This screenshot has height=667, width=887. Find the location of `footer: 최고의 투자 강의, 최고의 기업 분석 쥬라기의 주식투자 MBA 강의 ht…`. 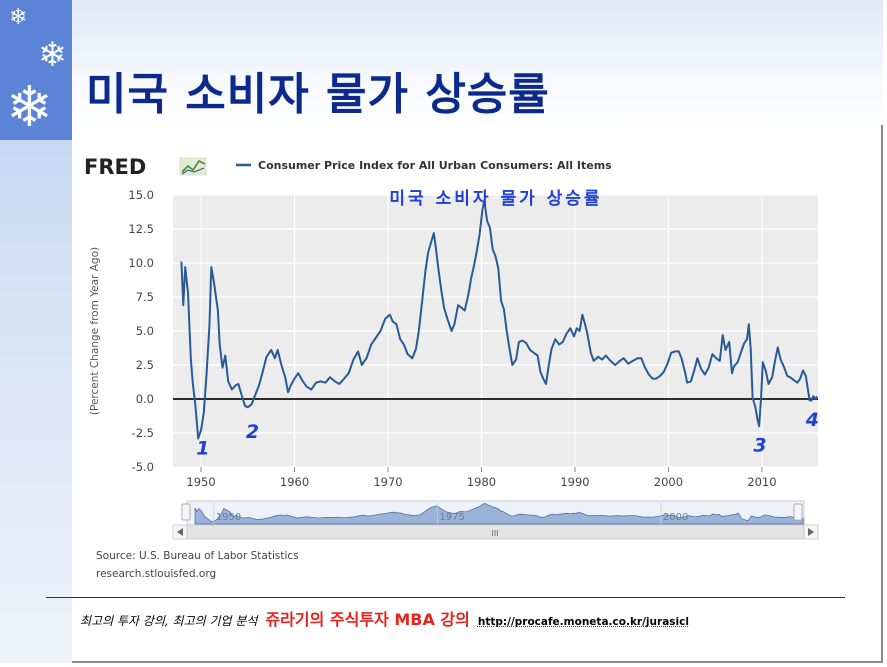

footer: 최고의 투자 강의, 최고의 기업 분석 쥬라기의 주식투자 MBA 강의 ht… is located at coordinates (384, 619).